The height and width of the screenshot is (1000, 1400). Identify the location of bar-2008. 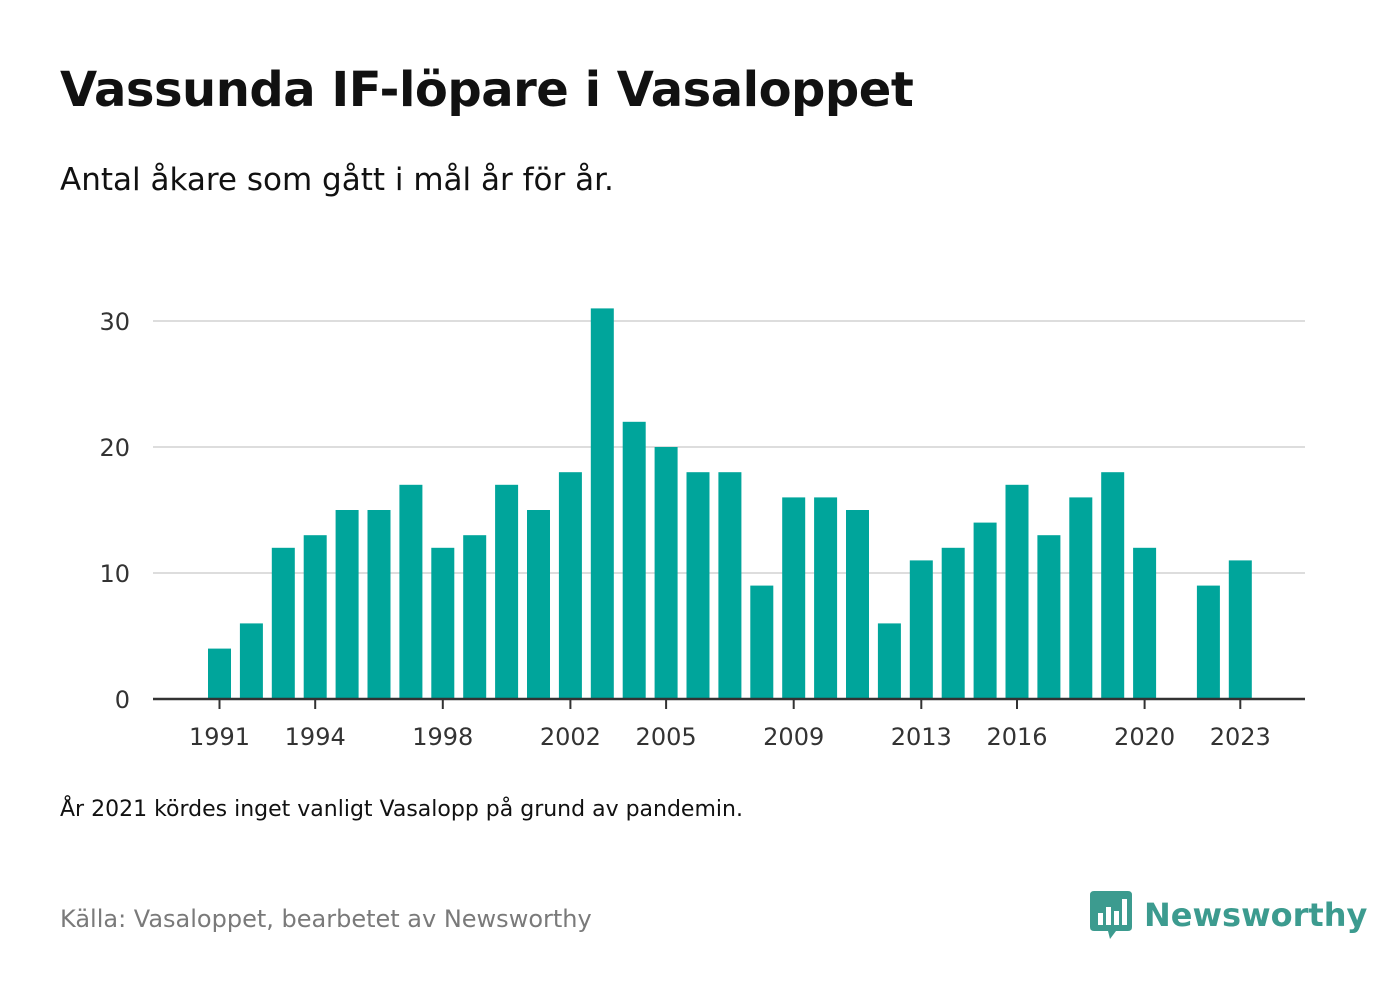
(762, 642).